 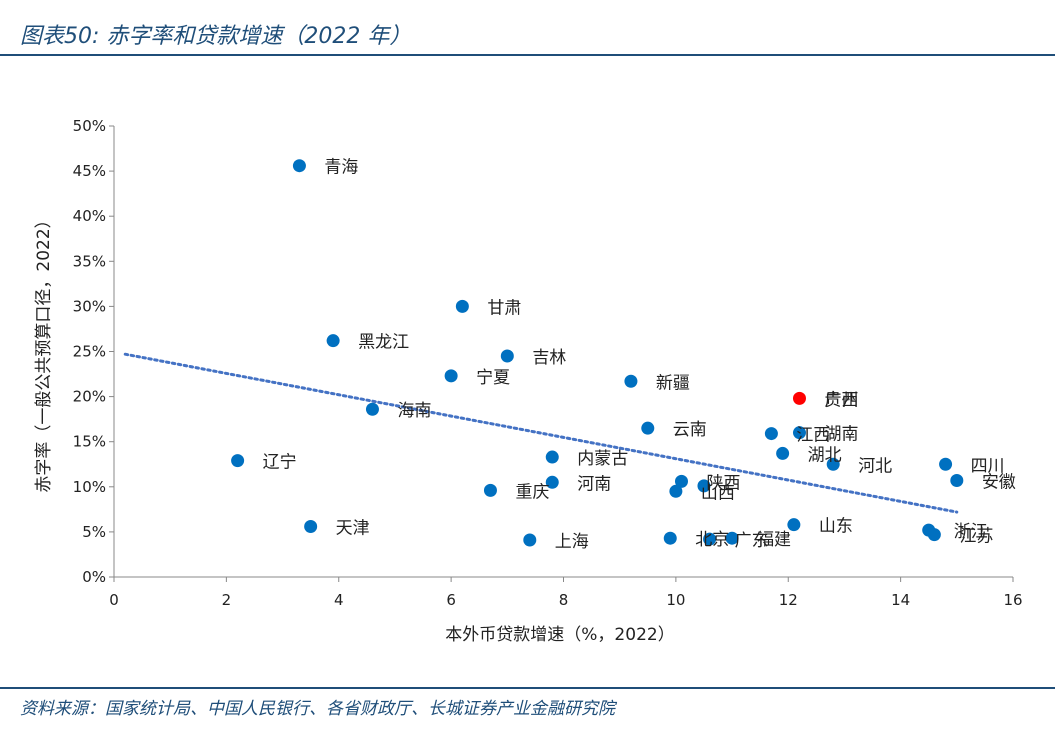 I want to click on data-label: 重庆, so click(x=532, y=492).